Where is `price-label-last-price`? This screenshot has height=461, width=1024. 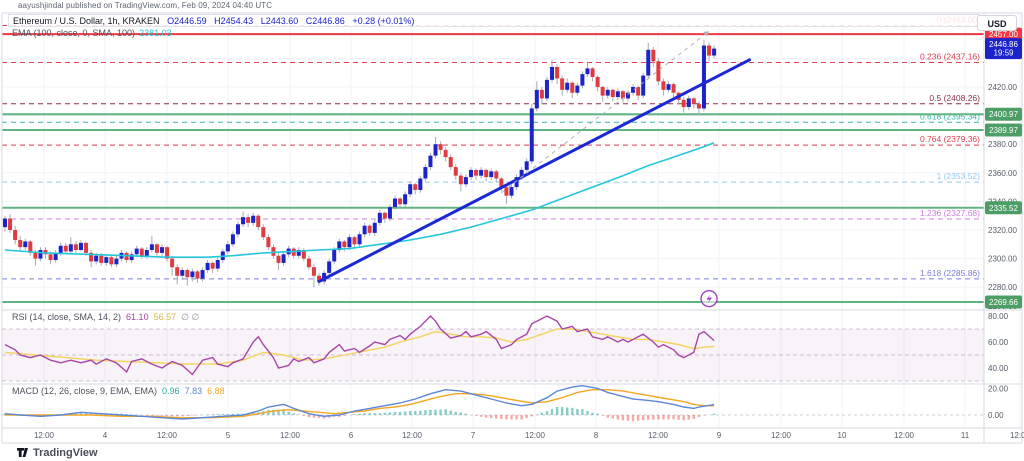
price-label-last-price is located at coordinates (1003, 49).